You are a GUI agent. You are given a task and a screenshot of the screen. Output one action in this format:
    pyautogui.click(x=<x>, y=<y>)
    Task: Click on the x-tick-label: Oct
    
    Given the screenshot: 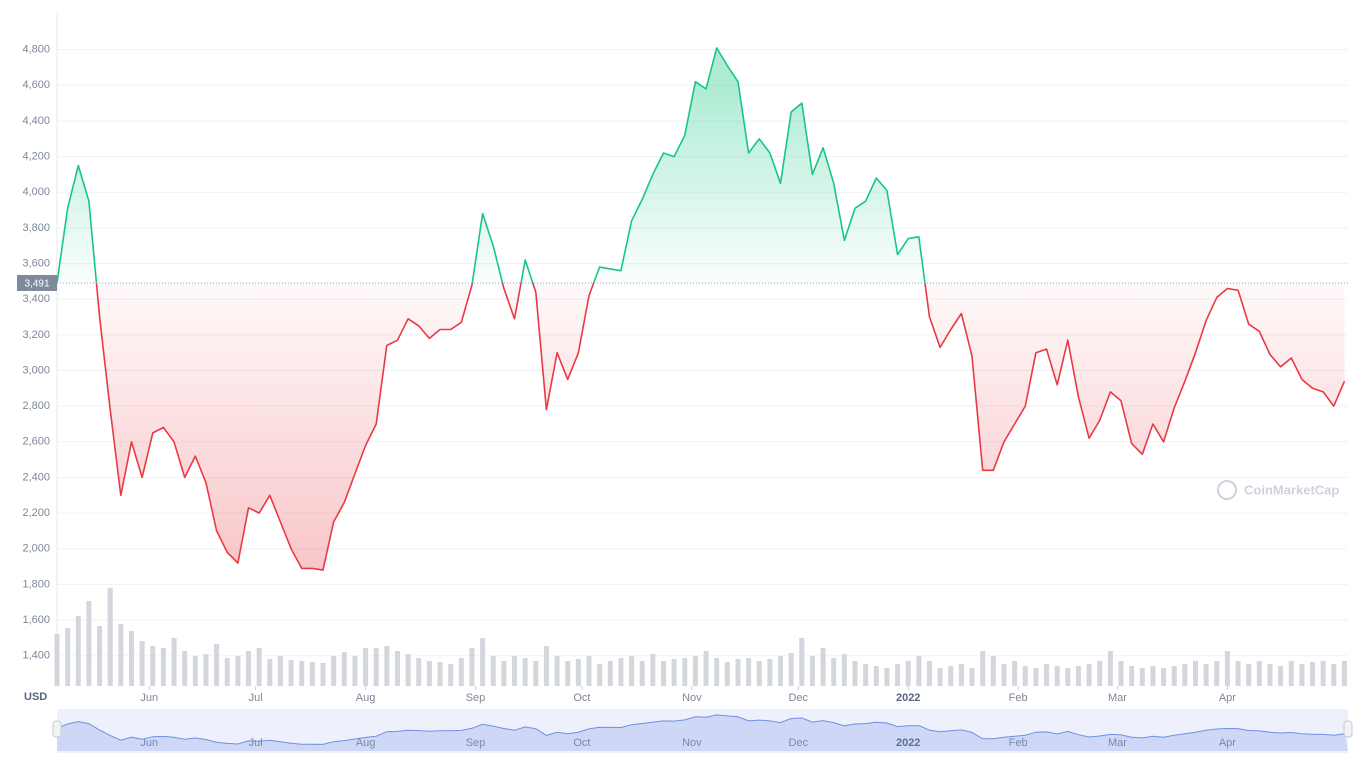 What is the action you would take?
    pyautogui.click(x=581, y=698)
    